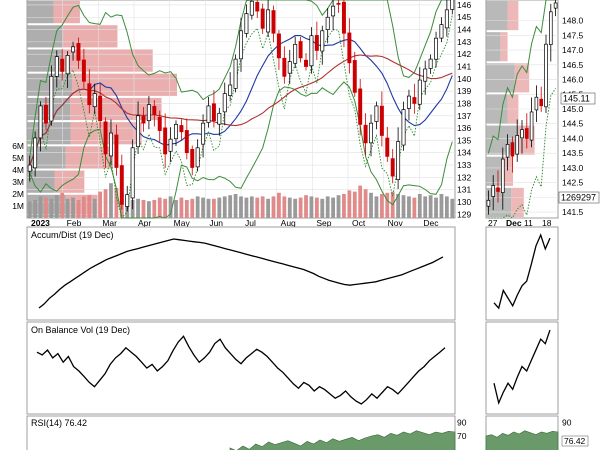  I want to click on accum-dist-zoom-line, so click(522, 271).